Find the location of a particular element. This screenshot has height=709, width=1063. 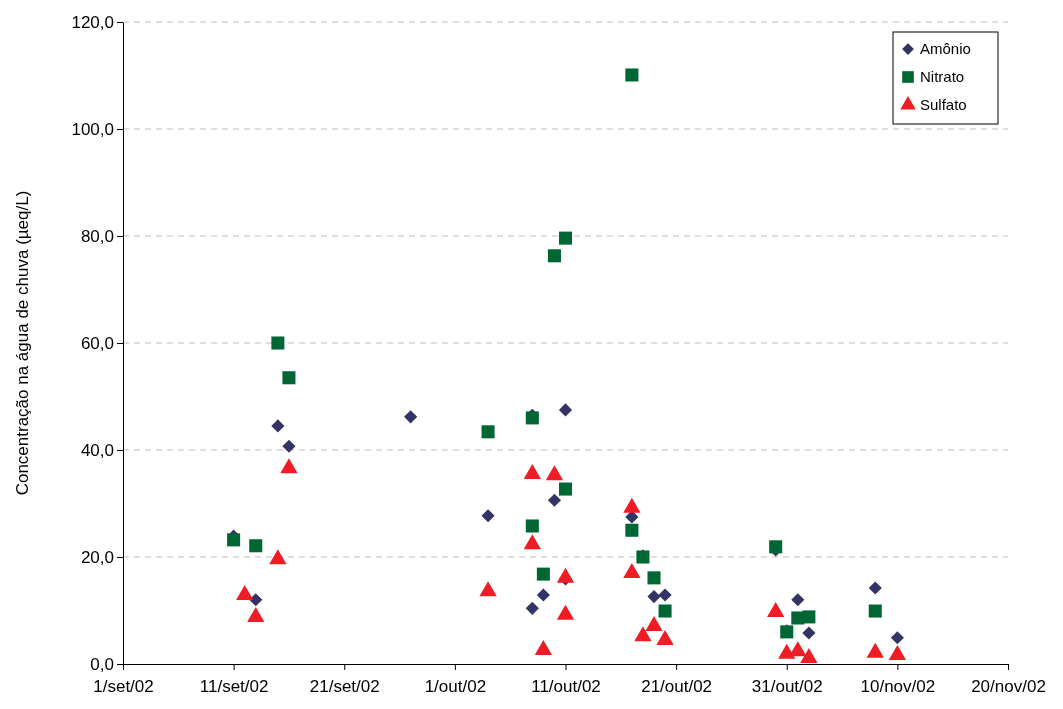

y-tick-label: 120,0 is located at coordinates (92, 22).